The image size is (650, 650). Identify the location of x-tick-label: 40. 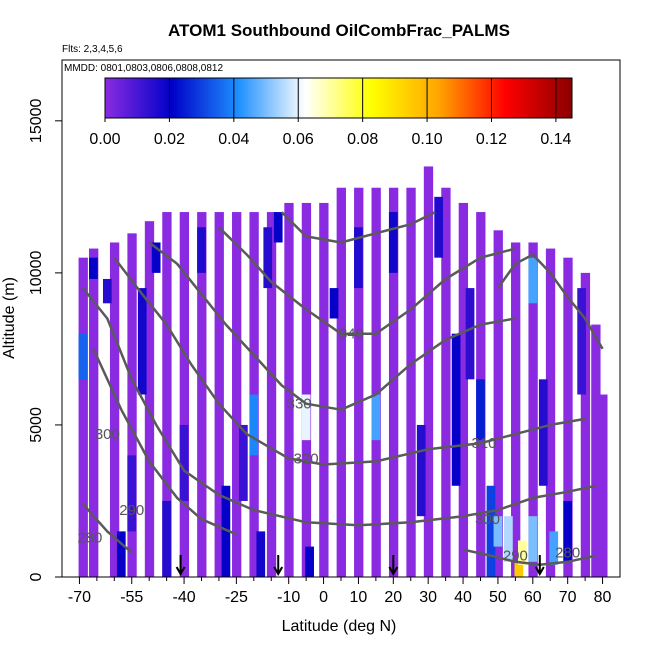
(463, 597).